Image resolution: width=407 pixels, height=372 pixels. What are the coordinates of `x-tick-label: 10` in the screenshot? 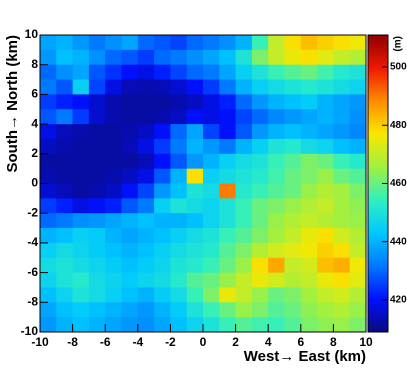 It's located at (366, 342).